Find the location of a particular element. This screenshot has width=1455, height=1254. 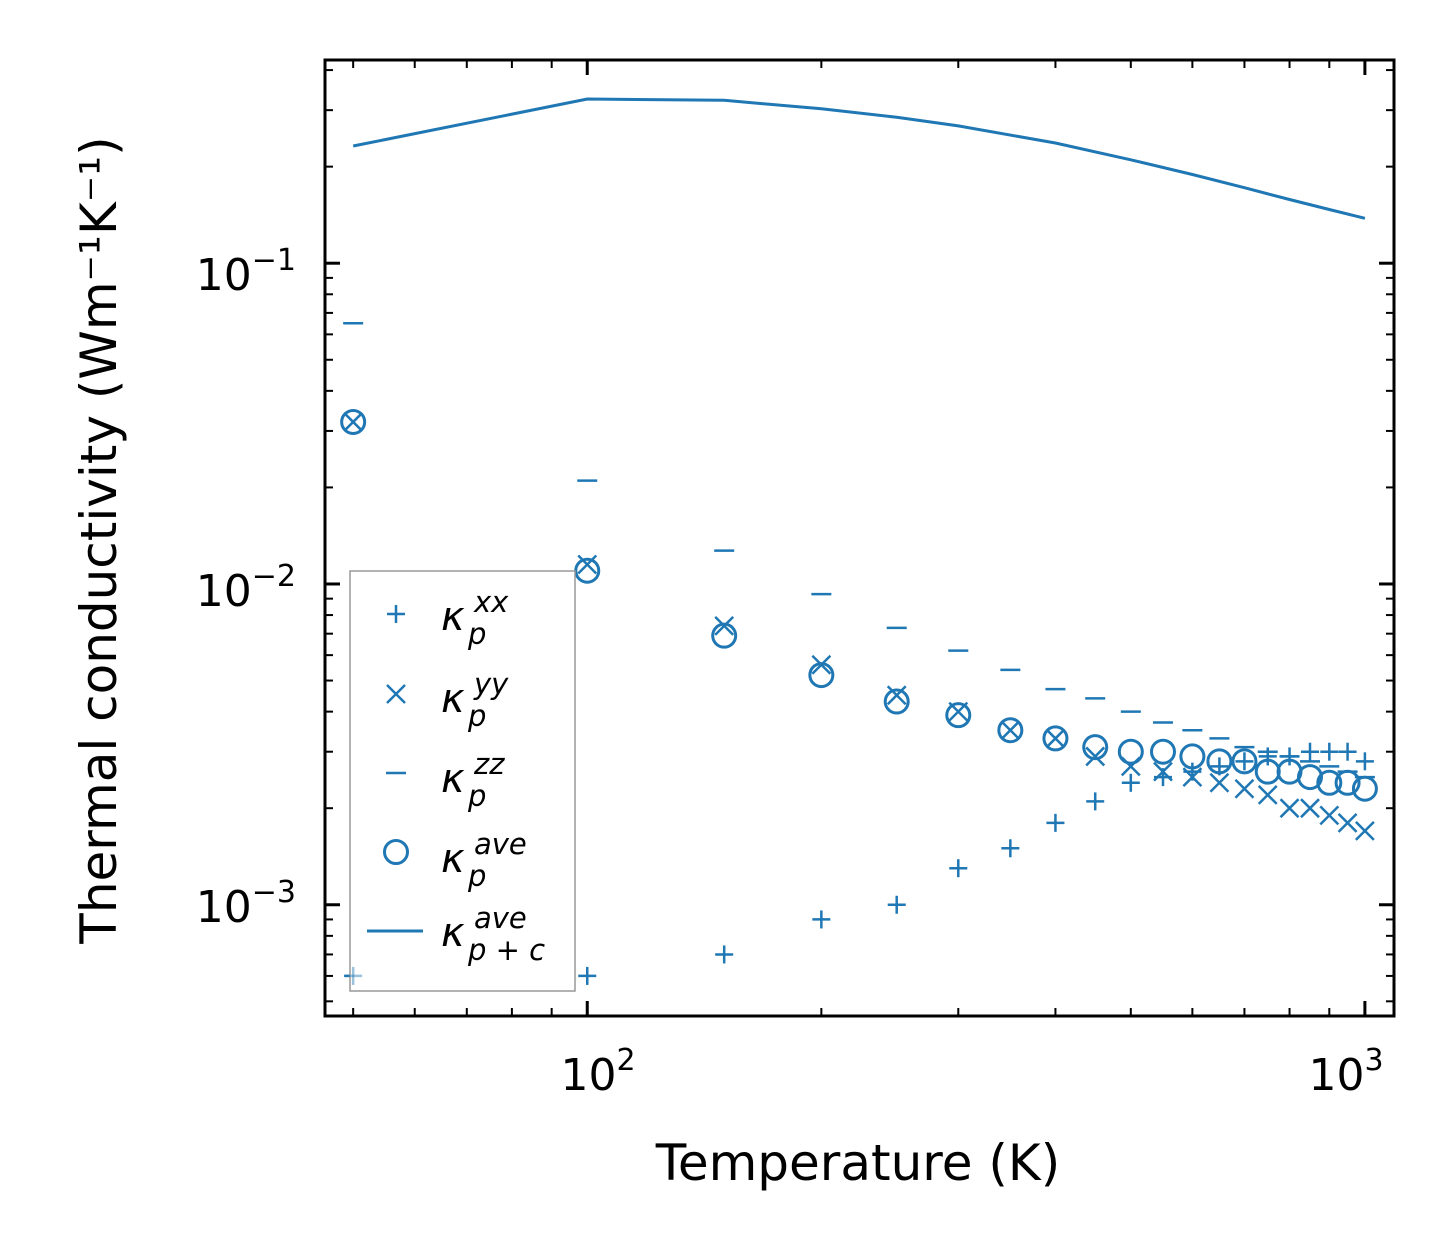

legend-marker-x-b is located at coordinates (396, 694).